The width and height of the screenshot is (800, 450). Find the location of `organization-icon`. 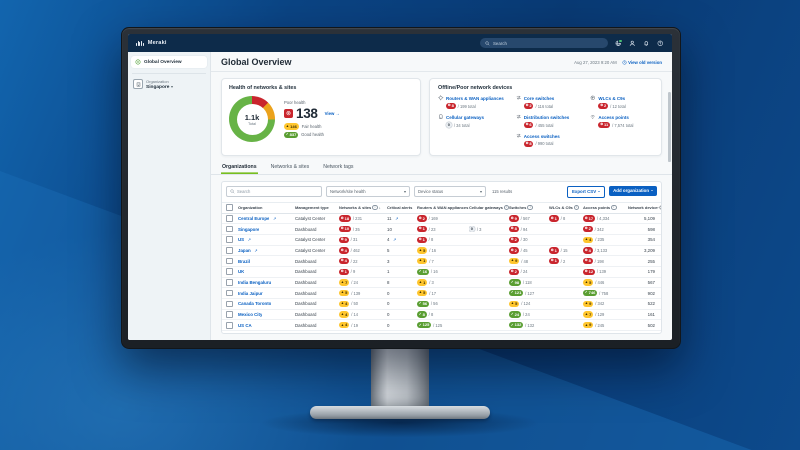

organization-icon is located at coordinates (138, 84).